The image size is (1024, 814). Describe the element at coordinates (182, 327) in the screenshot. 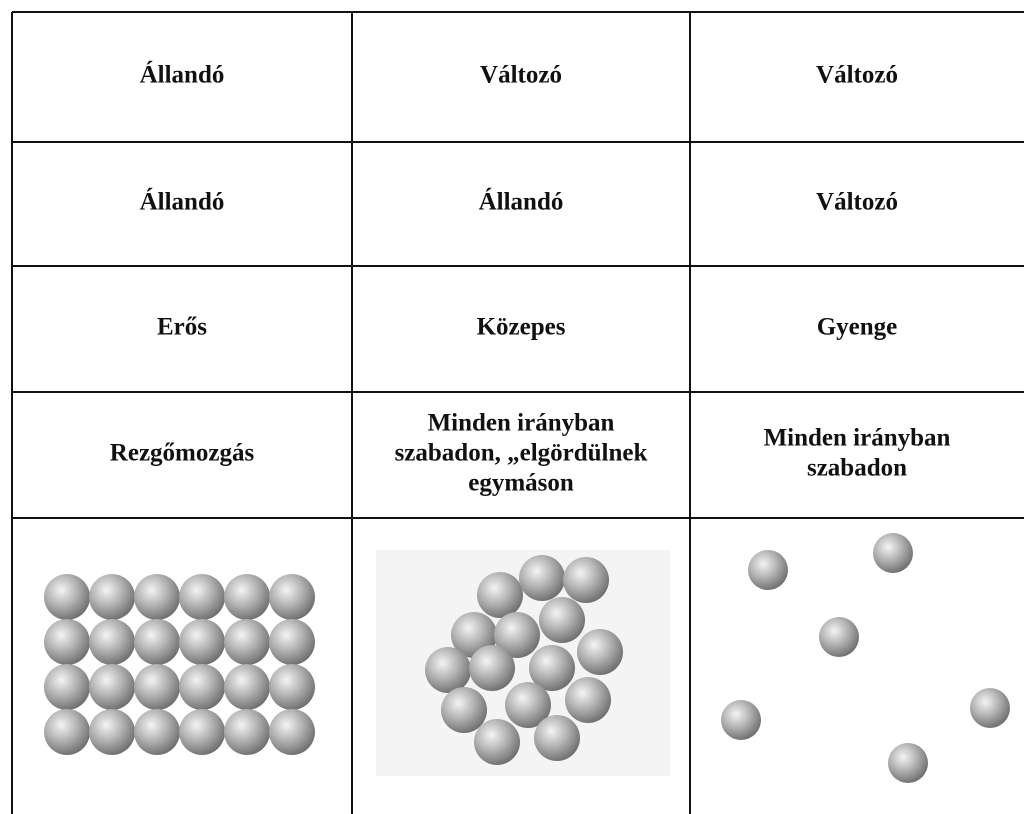

I see `cell-text: Erős` at that location.